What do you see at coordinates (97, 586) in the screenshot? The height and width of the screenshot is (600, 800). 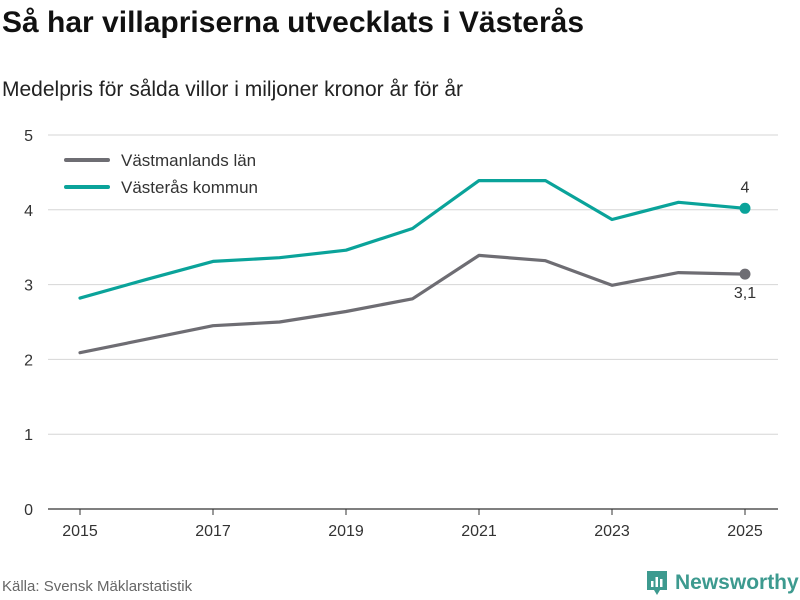 I see `source-note: Källa: Svensk Mäklarstatistik` at bounding box center [97, 586].